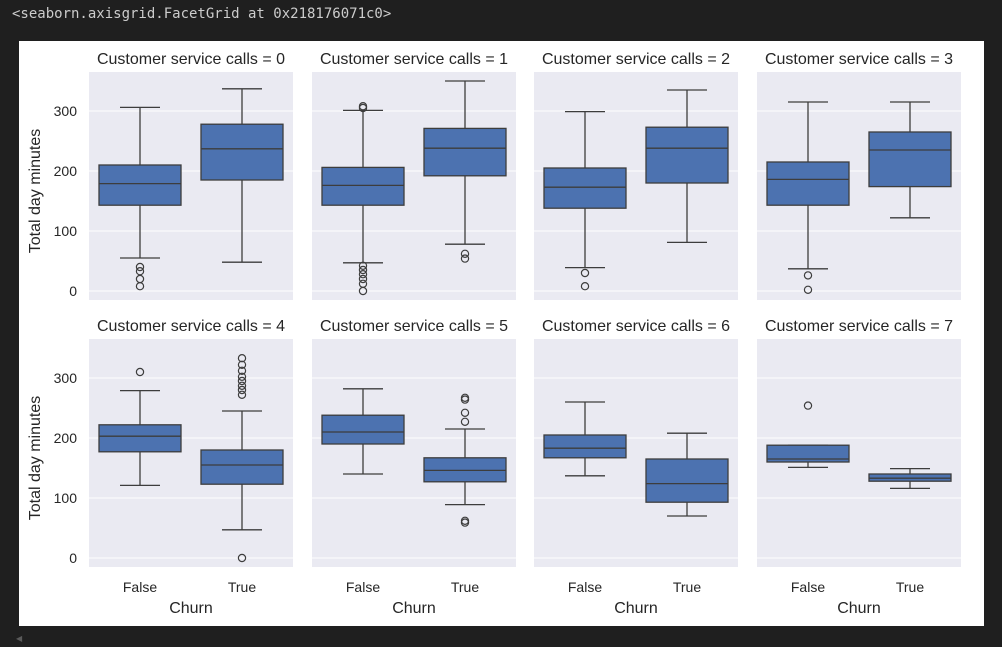  What do you see at coordinates (501, 638) in the screenshot?
I see `horizontal-scrollbar: ◀` at bounding box center [501, 638].